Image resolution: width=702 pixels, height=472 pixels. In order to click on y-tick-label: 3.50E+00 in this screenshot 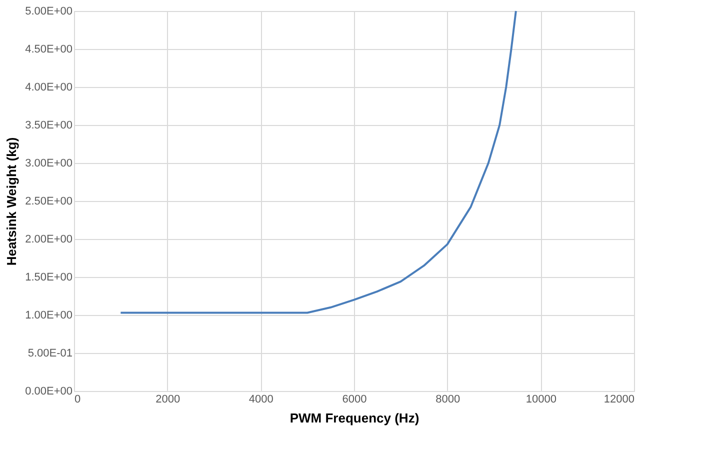, I will do `click(48, 126)`.